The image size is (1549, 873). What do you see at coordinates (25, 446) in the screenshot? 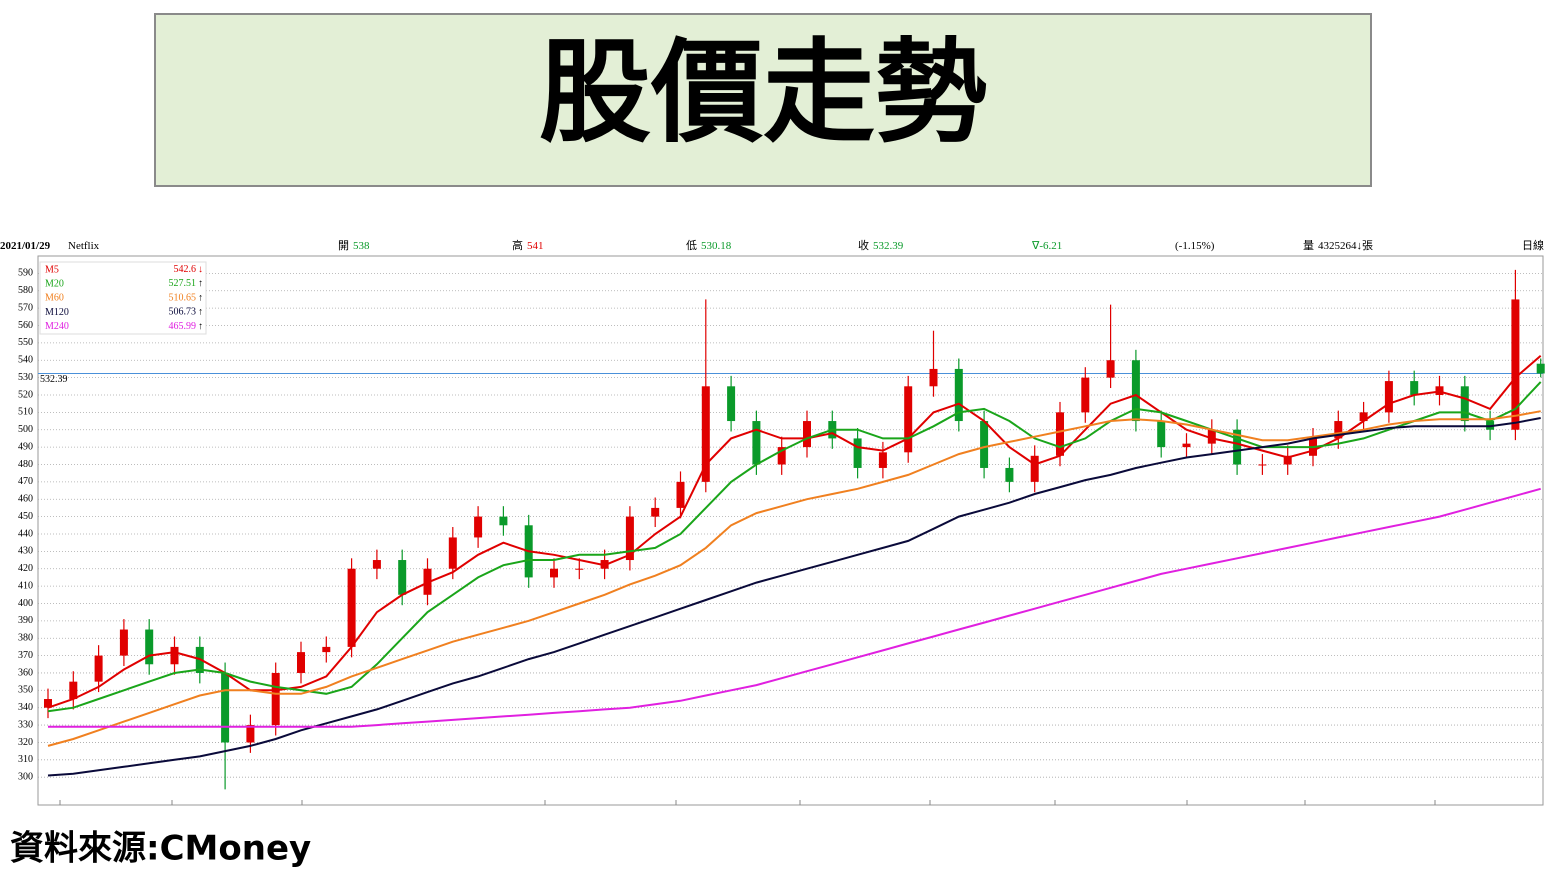
I see `y-tick-label: 490` at bounding box center [25, 446].